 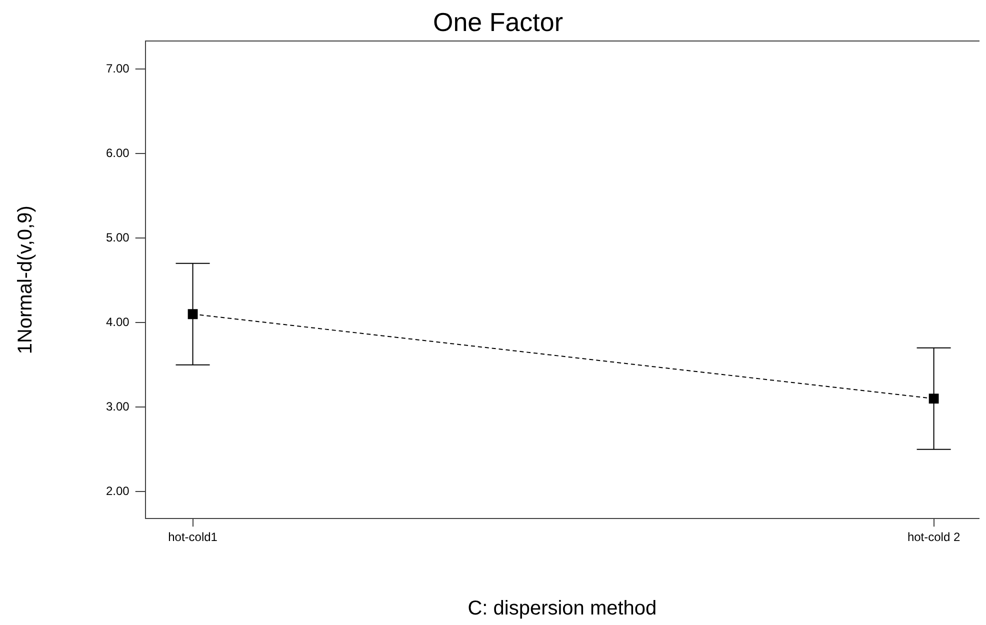 I want to click on x-axis-title: C: dispersion method, so click(x=562, y=609).